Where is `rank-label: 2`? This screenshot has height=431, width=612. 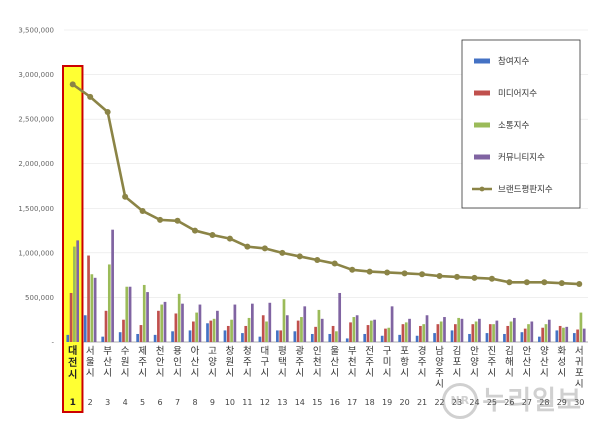 rank-label: 2 is located at coordinates (90, 402).